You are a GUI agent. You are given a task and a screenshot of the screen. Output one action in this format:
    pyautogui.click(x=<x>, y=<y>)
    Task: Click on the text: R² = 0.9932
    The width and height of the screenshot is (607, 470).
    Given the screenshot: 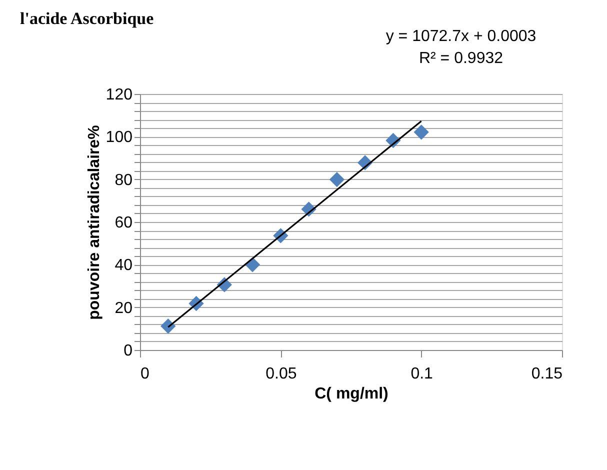 What is the action you would take?
    pyautogui.click(x=461, y=58)
    